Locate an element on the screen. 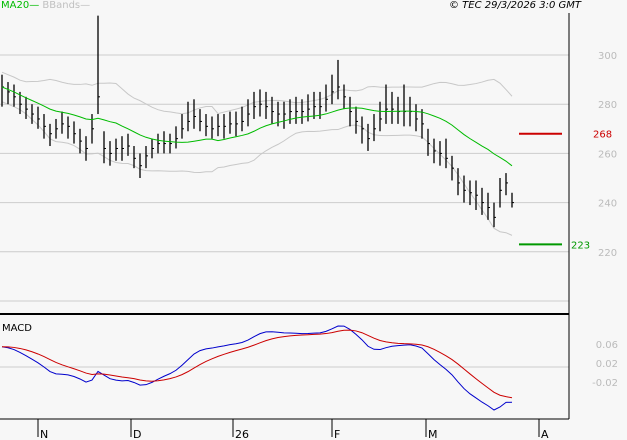  x-tick-label: N is located at coordinates (44, 434).